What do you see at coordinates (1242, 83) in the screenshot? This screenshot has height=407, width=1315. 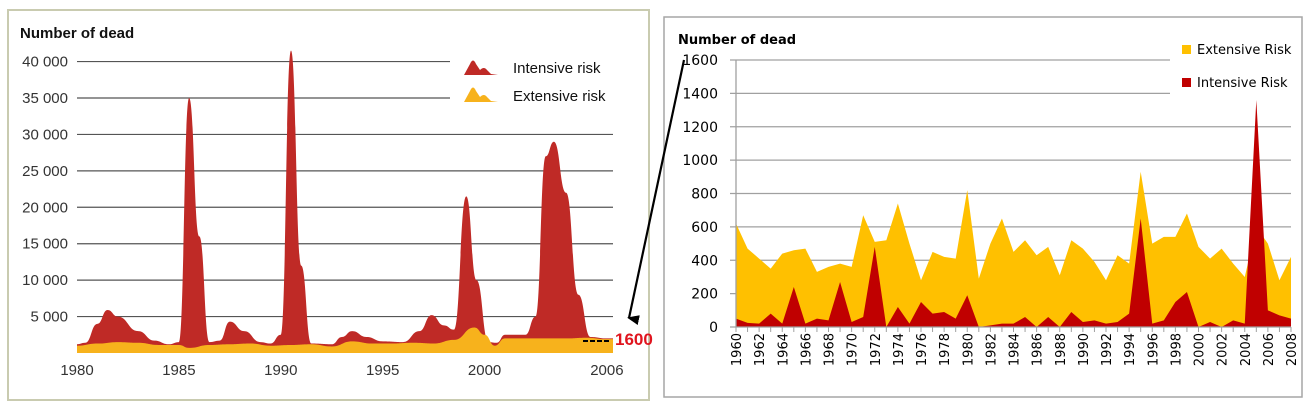 I see `legend-label-intensive-risk-right: Intensive Risk` at bounding box center [1242, 83].